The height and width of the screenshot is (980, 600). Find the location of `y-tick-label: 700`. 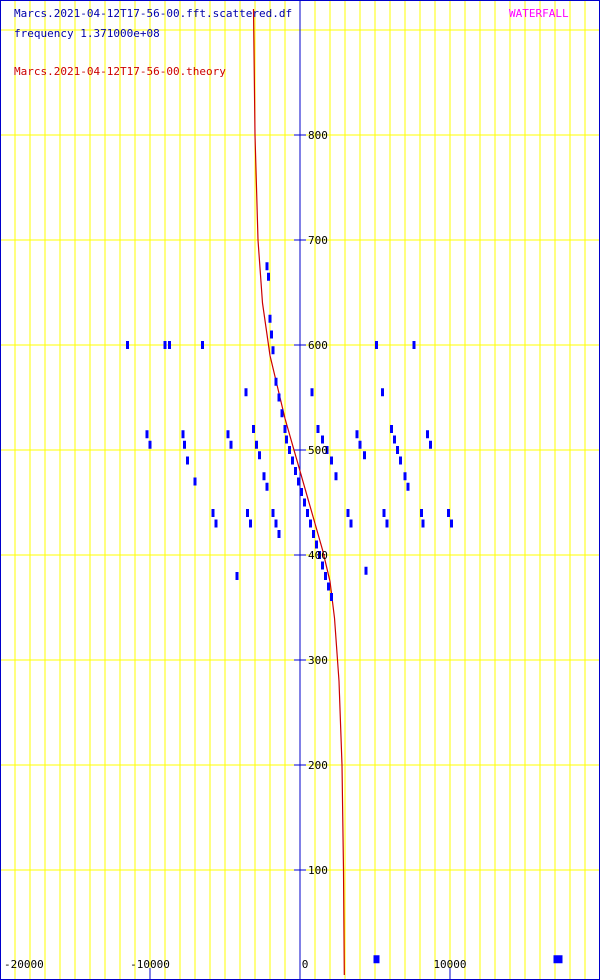

y-tick-label: 700 is located at coordinates (318, 240).